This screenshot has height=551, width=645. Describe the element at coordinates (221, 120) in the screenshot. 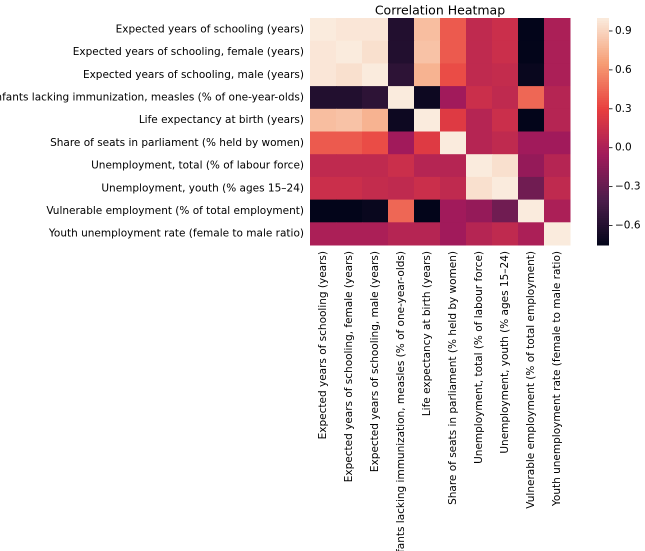

I see `y-tick-label: Life expectancy at birth (years)` at that location.